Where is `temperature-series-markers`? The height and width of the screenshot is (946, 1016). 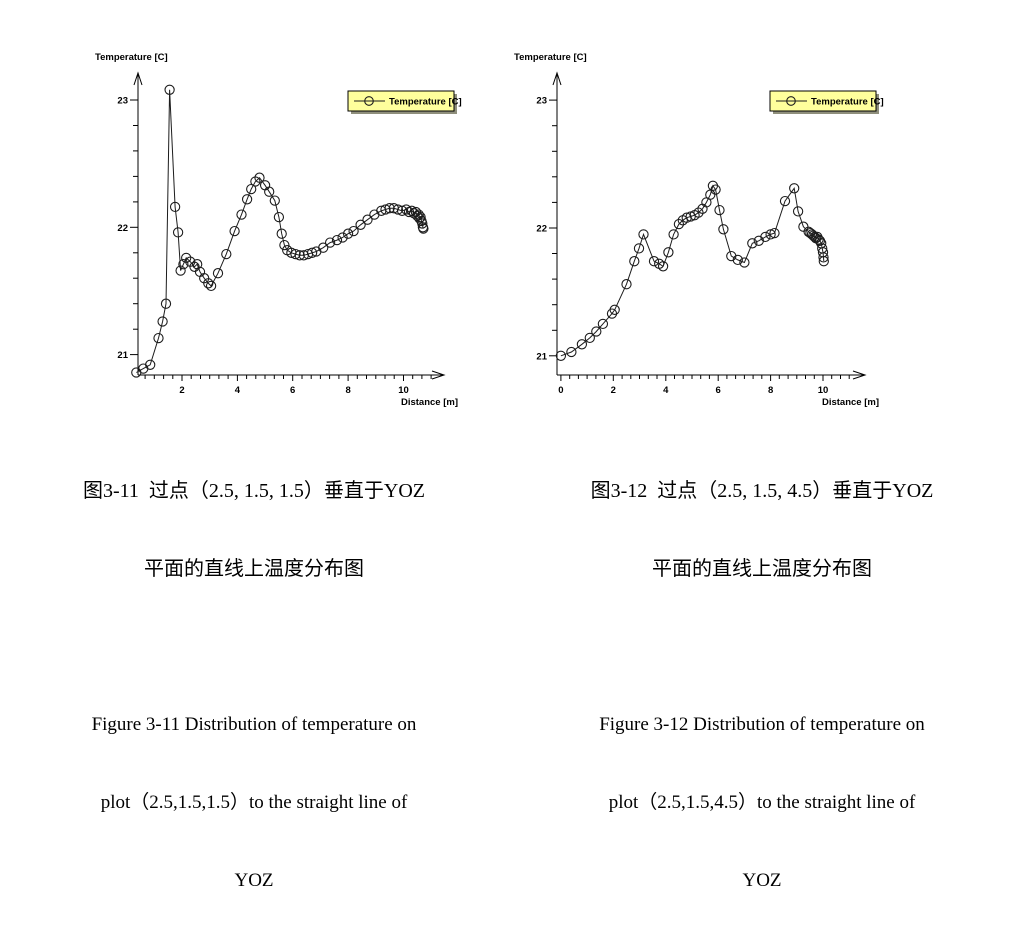
temperature-series-markers is located at coordinates (280, 231).